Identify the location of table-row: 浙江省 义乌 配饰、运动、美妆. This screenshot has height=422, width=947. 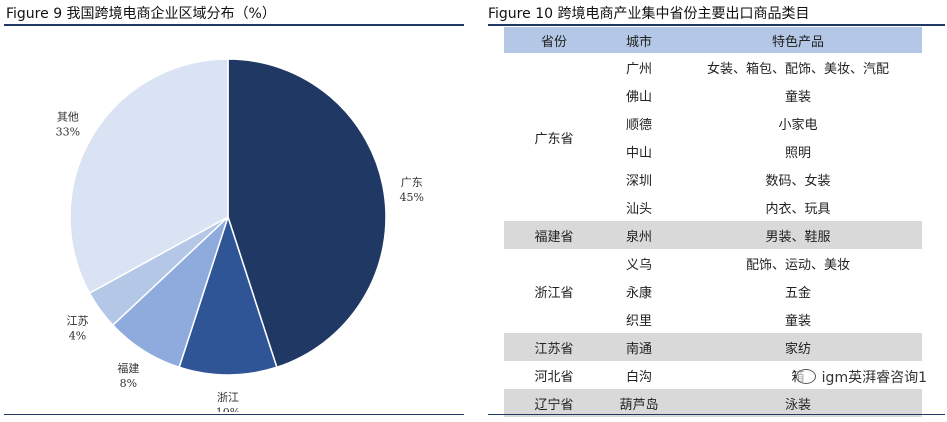
(713, 275).